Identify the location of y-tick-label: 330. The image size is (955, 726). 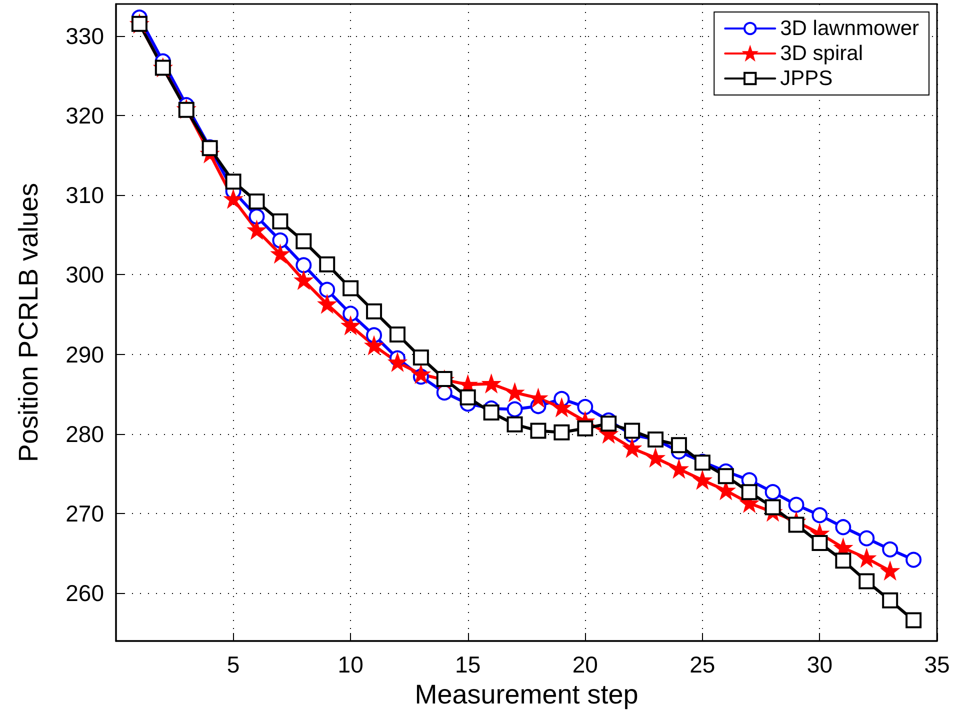
(85, 35).